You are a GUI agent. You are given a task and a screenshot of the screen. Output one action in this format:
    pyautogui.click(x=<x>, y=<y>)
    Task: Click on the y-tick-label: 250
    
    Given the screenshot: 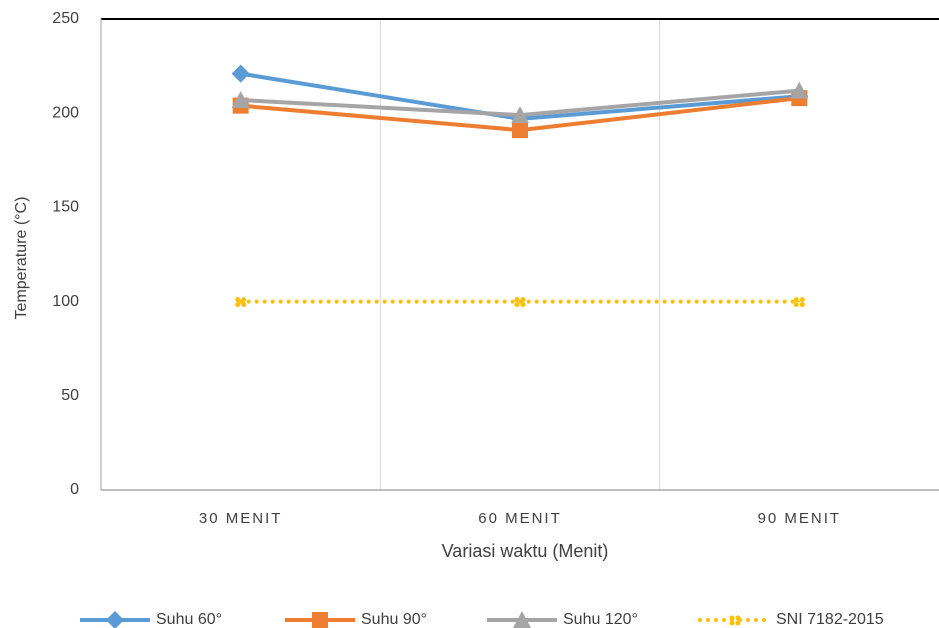 What is the action you would take?
    pyautogui.click(x=65, y=18)
    